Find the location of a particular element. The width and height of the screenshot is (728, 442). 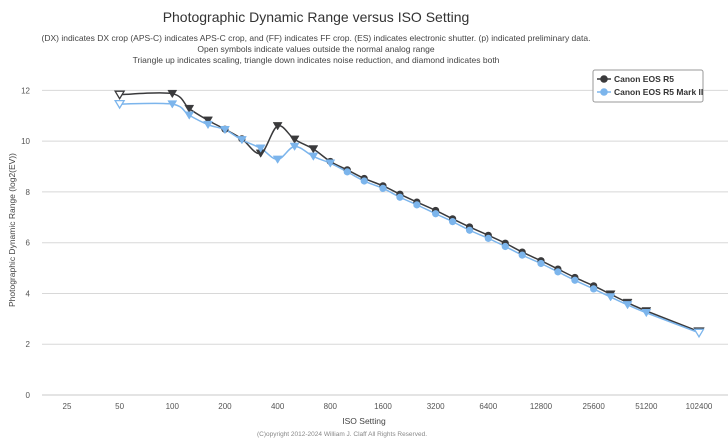

y-tick-label: 10 is located at coordinates (25, 141).